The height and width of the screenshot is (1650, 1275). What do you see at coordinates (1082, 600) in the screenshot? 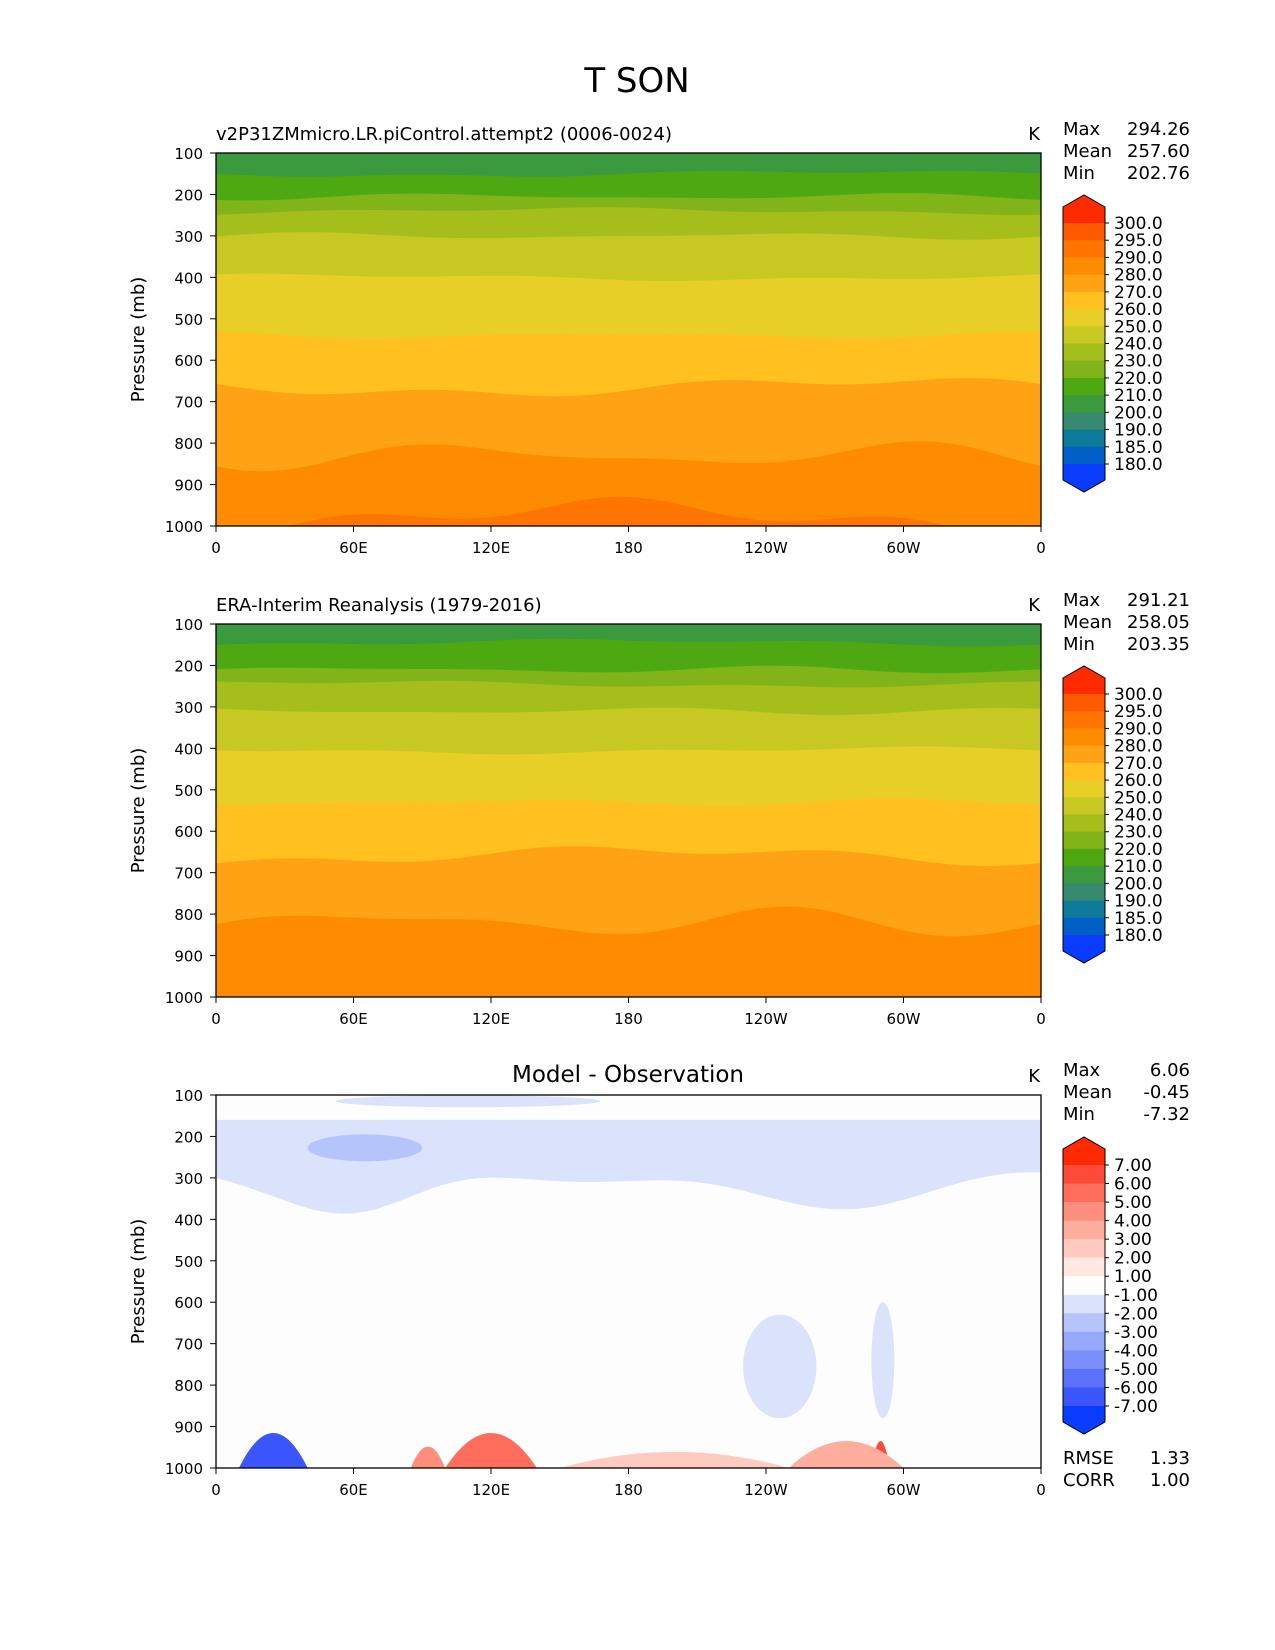
I see `stats-max-label: Max` at bounding box center [1082, 600].